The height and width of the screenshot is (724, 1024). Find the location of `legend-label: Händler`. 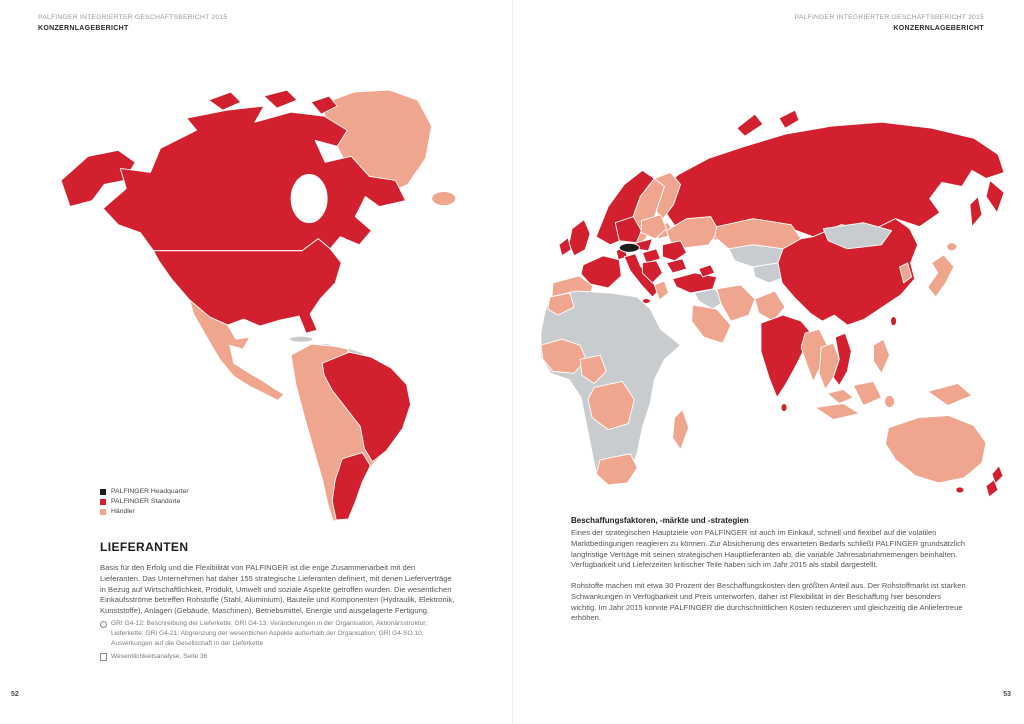

legend-label: Händler is located at coordinates (123, 511).